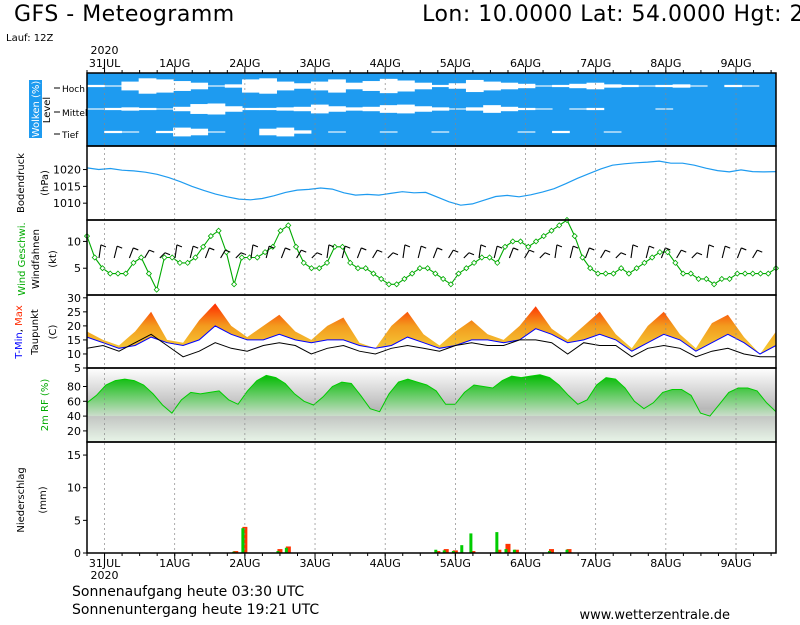 The width and height of the screenshot is (800, 625). Describe the element at coordinates (74, 114) in the screenshot. I see `cloud-level-label: Mittel` at that location.